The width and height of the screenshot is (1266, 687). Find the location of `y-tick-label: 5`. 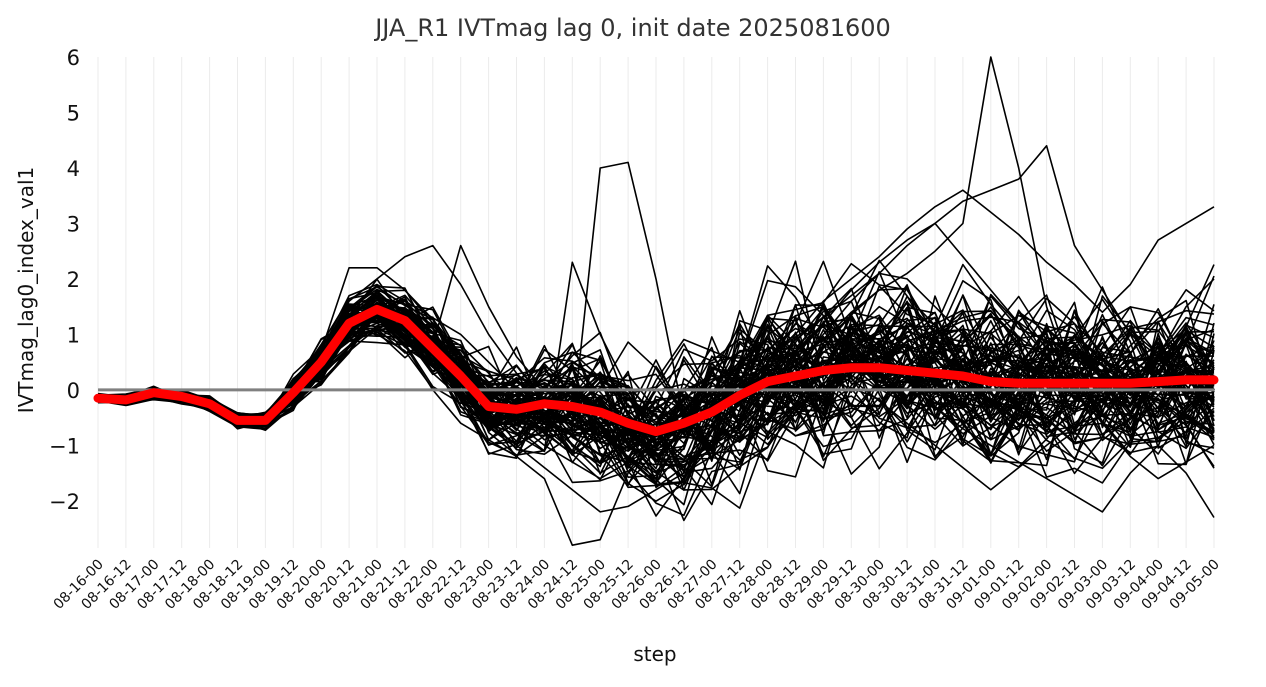

y-tick-label: 5 is located at coordinates (73, 113).